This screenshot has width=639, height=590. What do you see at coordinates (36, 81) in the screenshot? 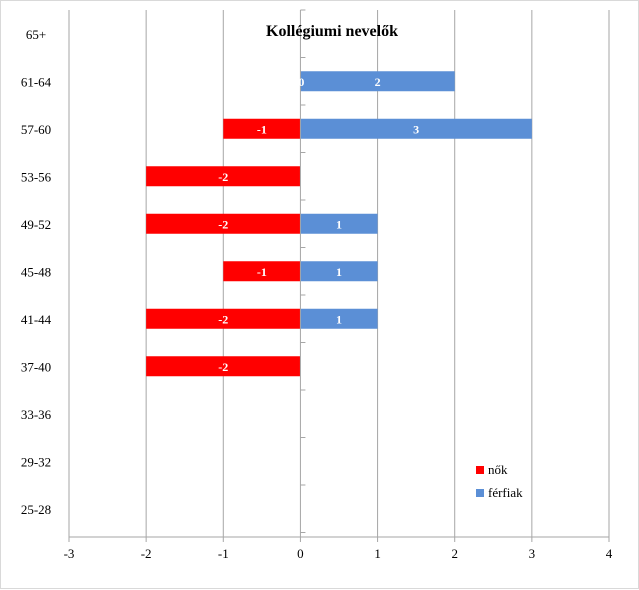
I see `y-tick-label: 61-64` at bounding box center [36, 81].